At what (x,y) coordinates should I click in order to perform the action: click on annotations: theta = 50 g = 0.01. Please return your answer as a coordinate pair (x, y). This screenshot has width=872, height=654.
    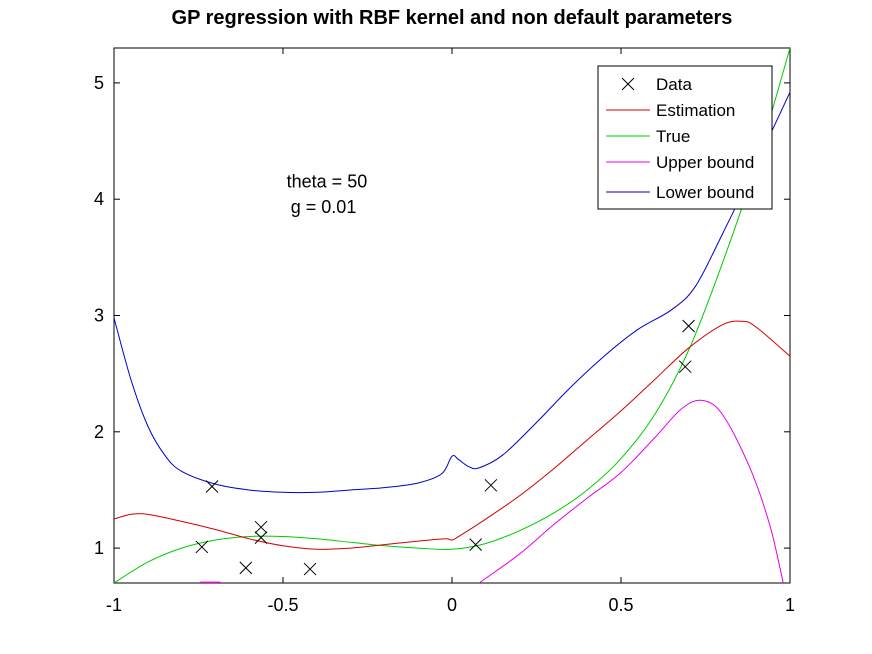
    Looking at the image, I should click on (327, 195).